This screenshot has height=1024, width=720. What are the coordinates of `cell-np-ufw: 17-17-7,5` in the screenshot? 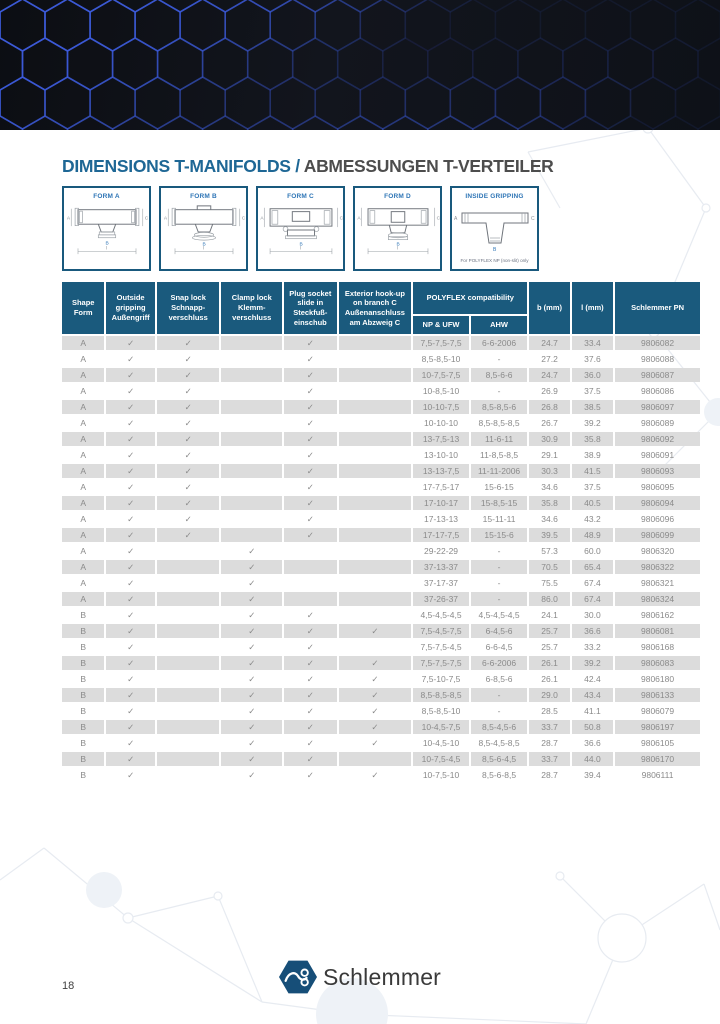 It's located at (441, 535).